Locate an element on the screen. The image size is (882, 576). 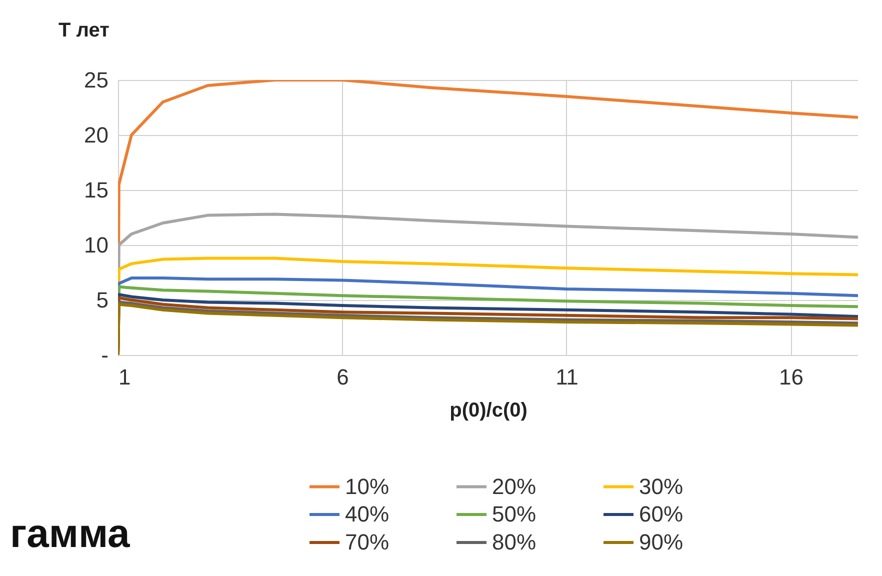
y-tick-label: 25 is located at coordinates (96, 80).